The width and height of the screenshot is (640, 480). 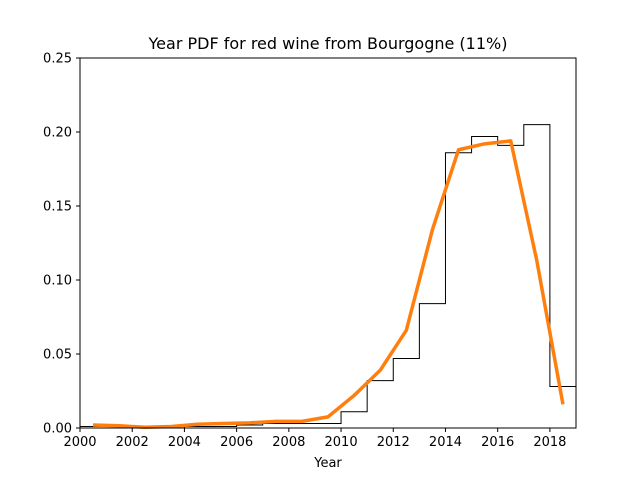 I want to click on x-tick-label: 2006, so click(x=236, y=442).